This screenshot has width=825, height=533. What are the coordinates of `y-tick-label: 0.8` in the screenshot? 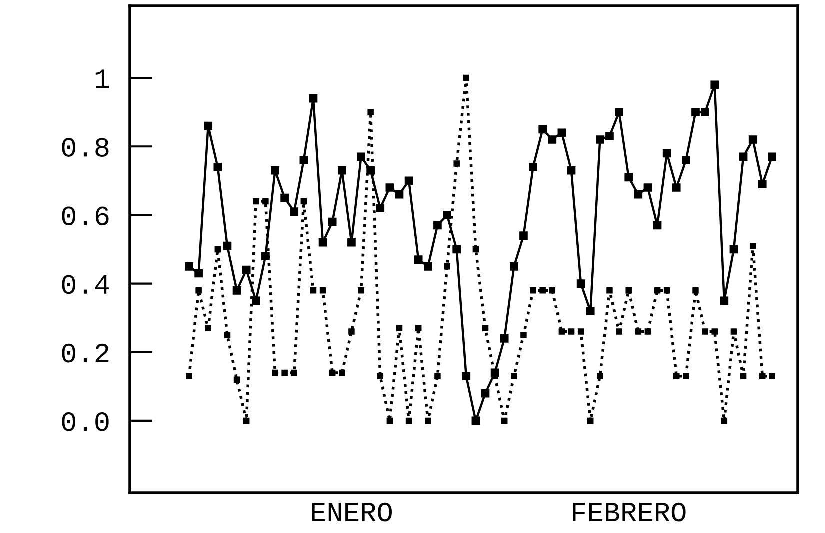 It's located at (85, 147).